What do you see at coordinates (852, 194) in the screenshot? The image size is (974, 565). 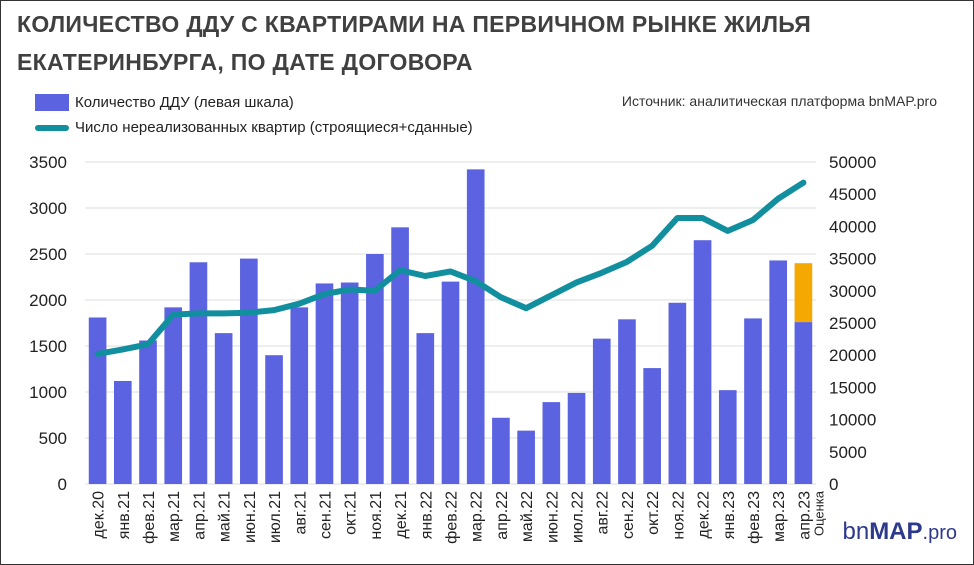 I see `right-tick-label: 45000` at bounding box center [852, 194].